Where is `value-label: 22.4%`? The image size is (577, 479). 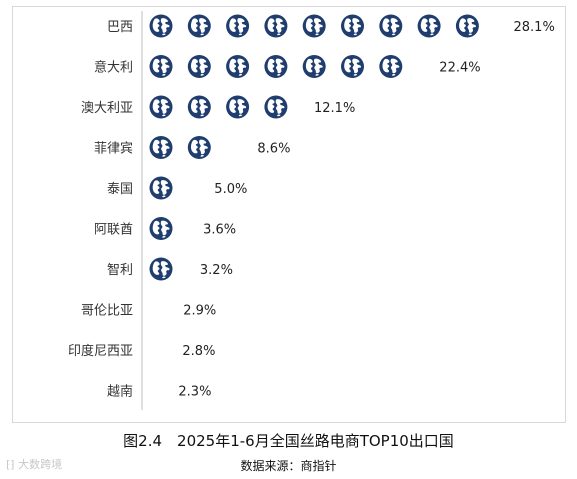 value-label: 22.4% is located at coordinates (459, 68).